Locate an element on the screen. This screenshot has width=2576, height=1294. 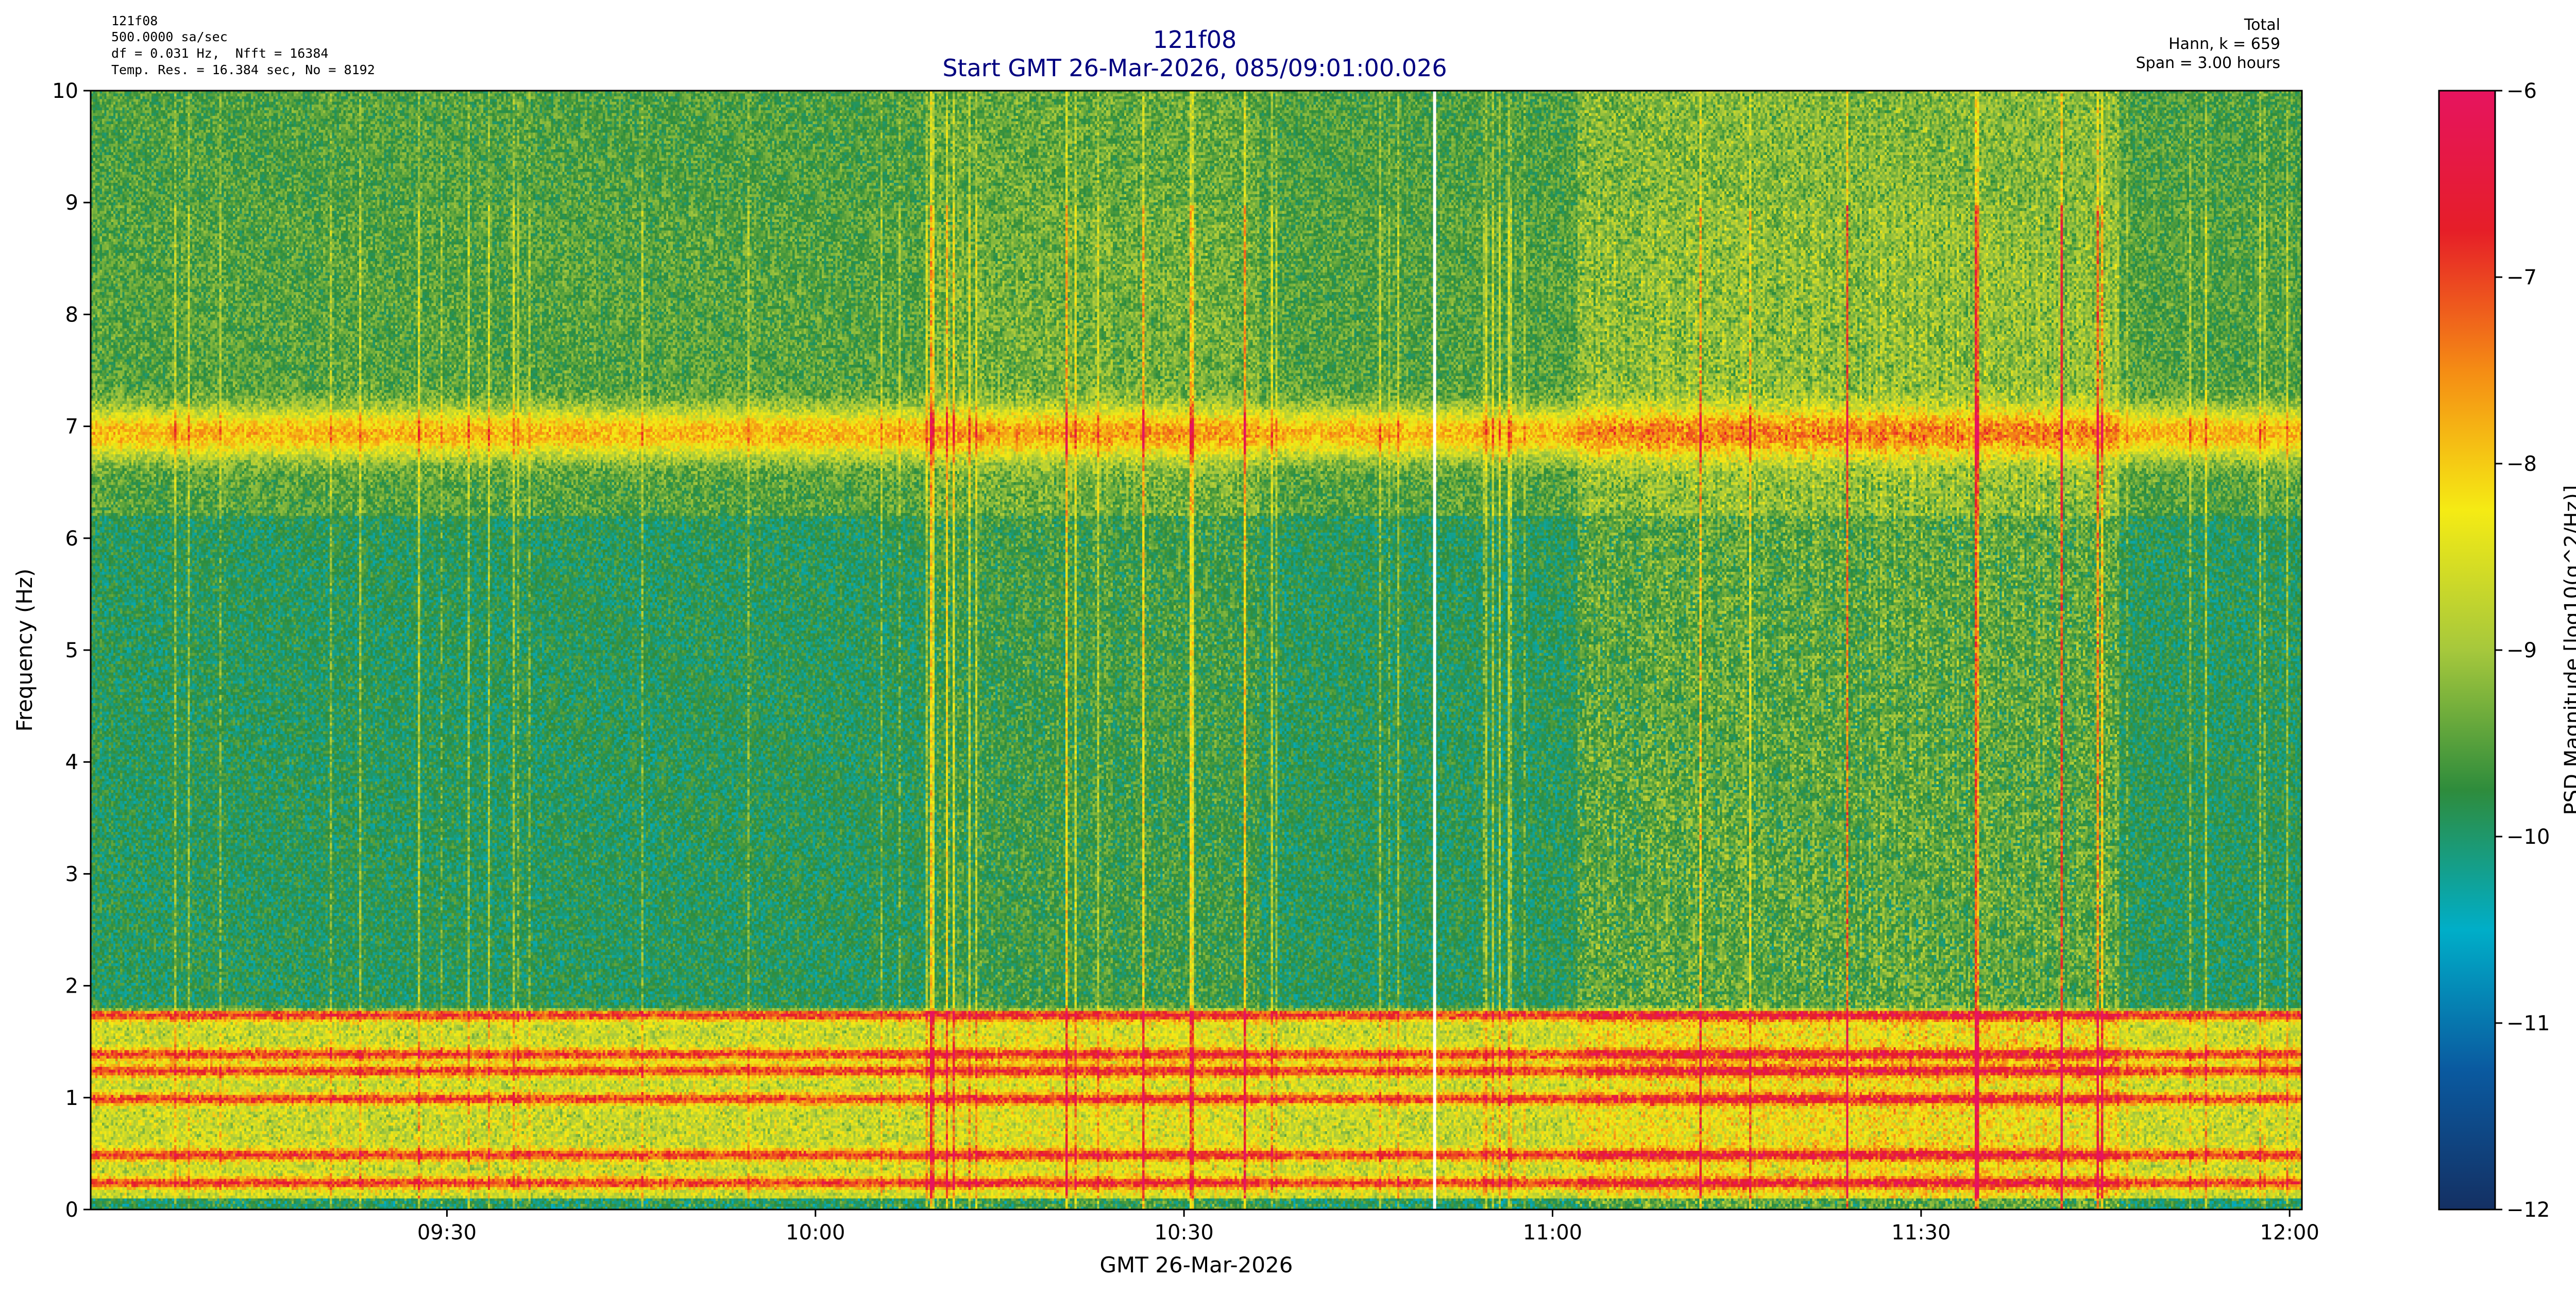
info-left-line: 121f08 is located at coordinates (135, 20).